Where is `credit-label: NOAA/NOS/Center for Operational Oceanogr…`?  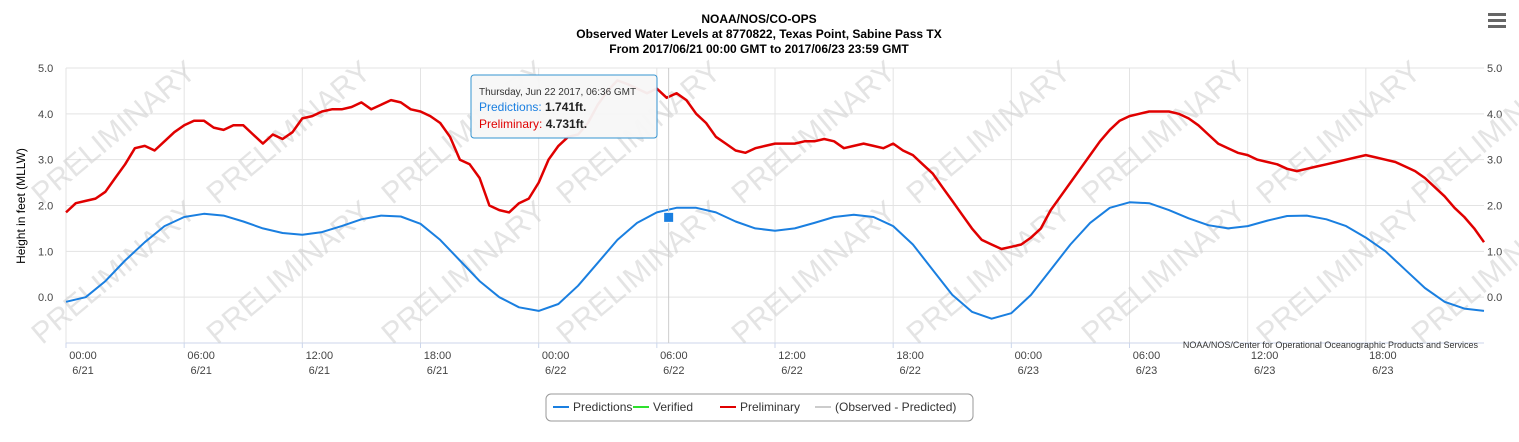 credit-label: NOAA/NOS/Center for Operational Oceanogr… is located at coordinates (1331, 345).